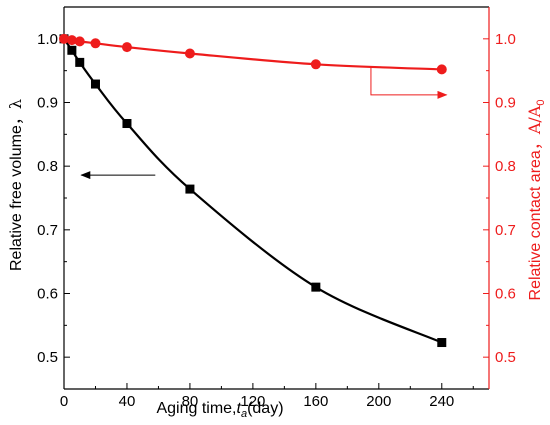 Image resolution: width=550 pixels, height=425 pixels. Describe the element at coordinates (409, 82) in the screenshot. I see `right-axis-arrow` at that location.